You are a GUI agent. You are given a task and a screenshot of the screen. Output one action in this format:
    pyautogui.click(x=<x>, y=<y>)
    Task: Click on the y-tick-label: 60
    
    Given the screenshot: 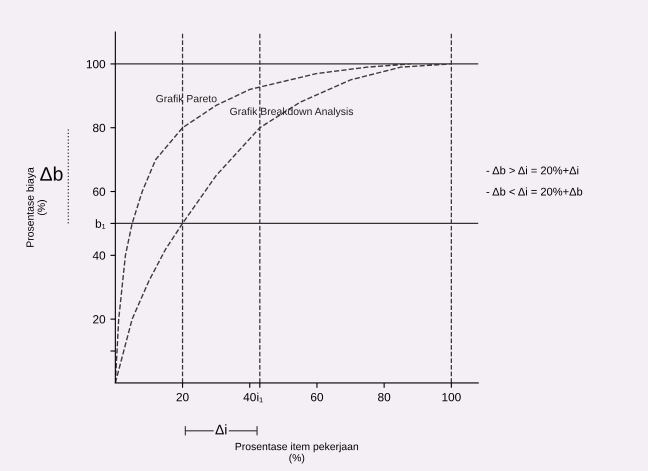 What is the action you would take?
    pyautogui.click(x=99, y=192)
    